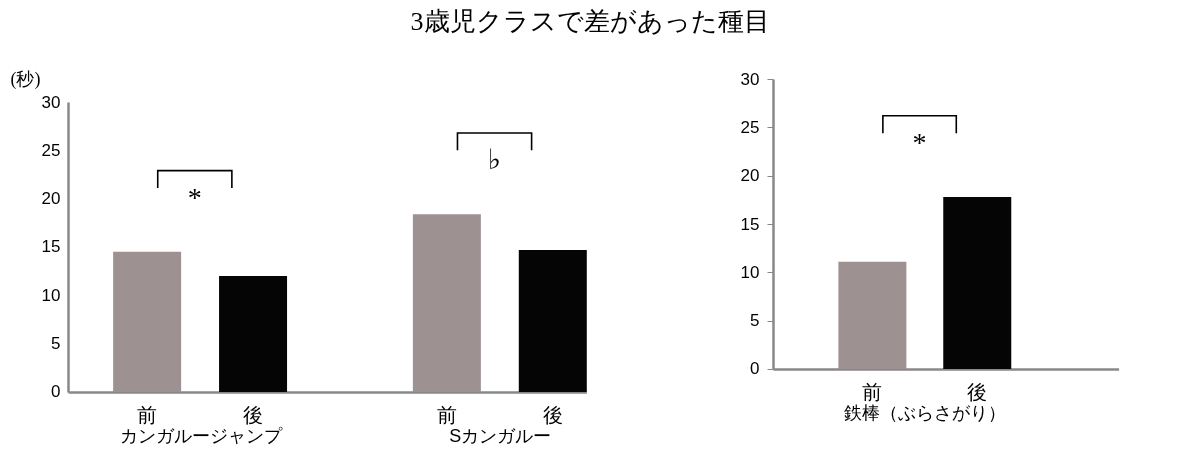 This screenshot has height=460, width=1187. I want to click on text: 後, so click(552, 415).